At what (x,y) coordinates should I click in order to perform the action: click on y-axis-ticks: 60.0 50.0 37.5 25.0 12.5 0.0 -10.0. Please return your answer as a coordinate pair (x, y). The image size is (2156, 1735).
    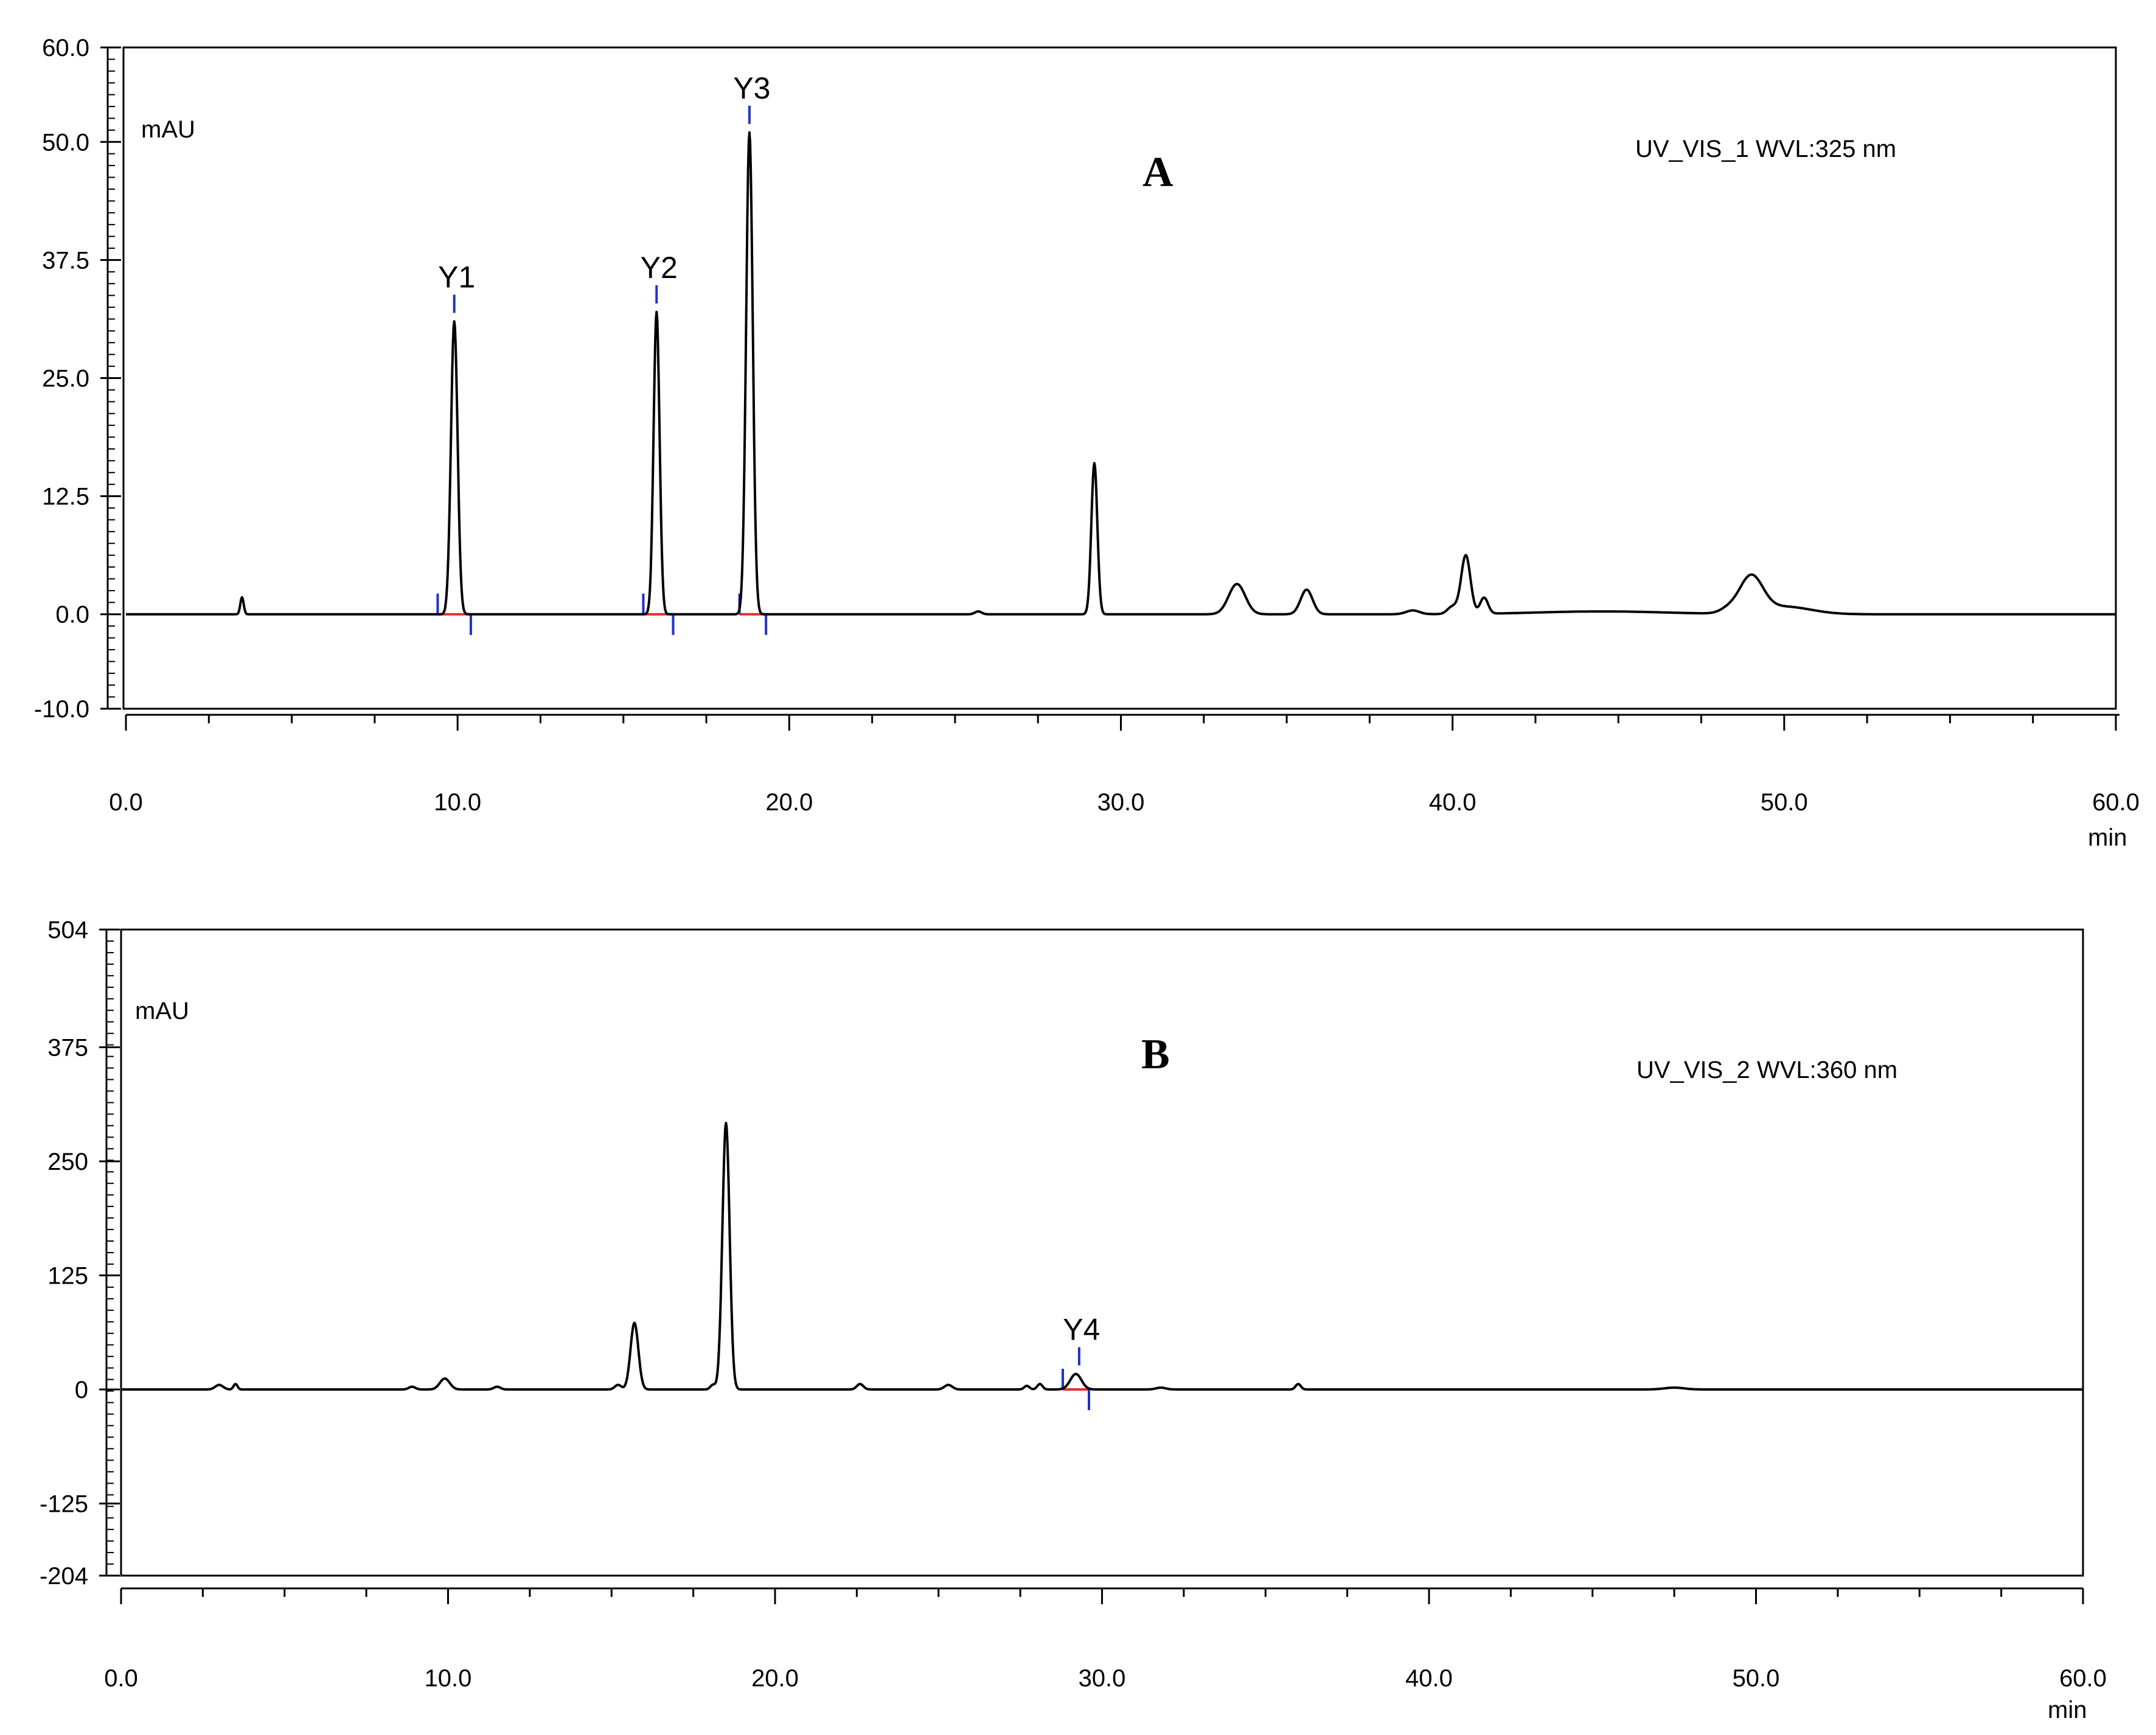
    Looking at the image, I should click on (77, 379).